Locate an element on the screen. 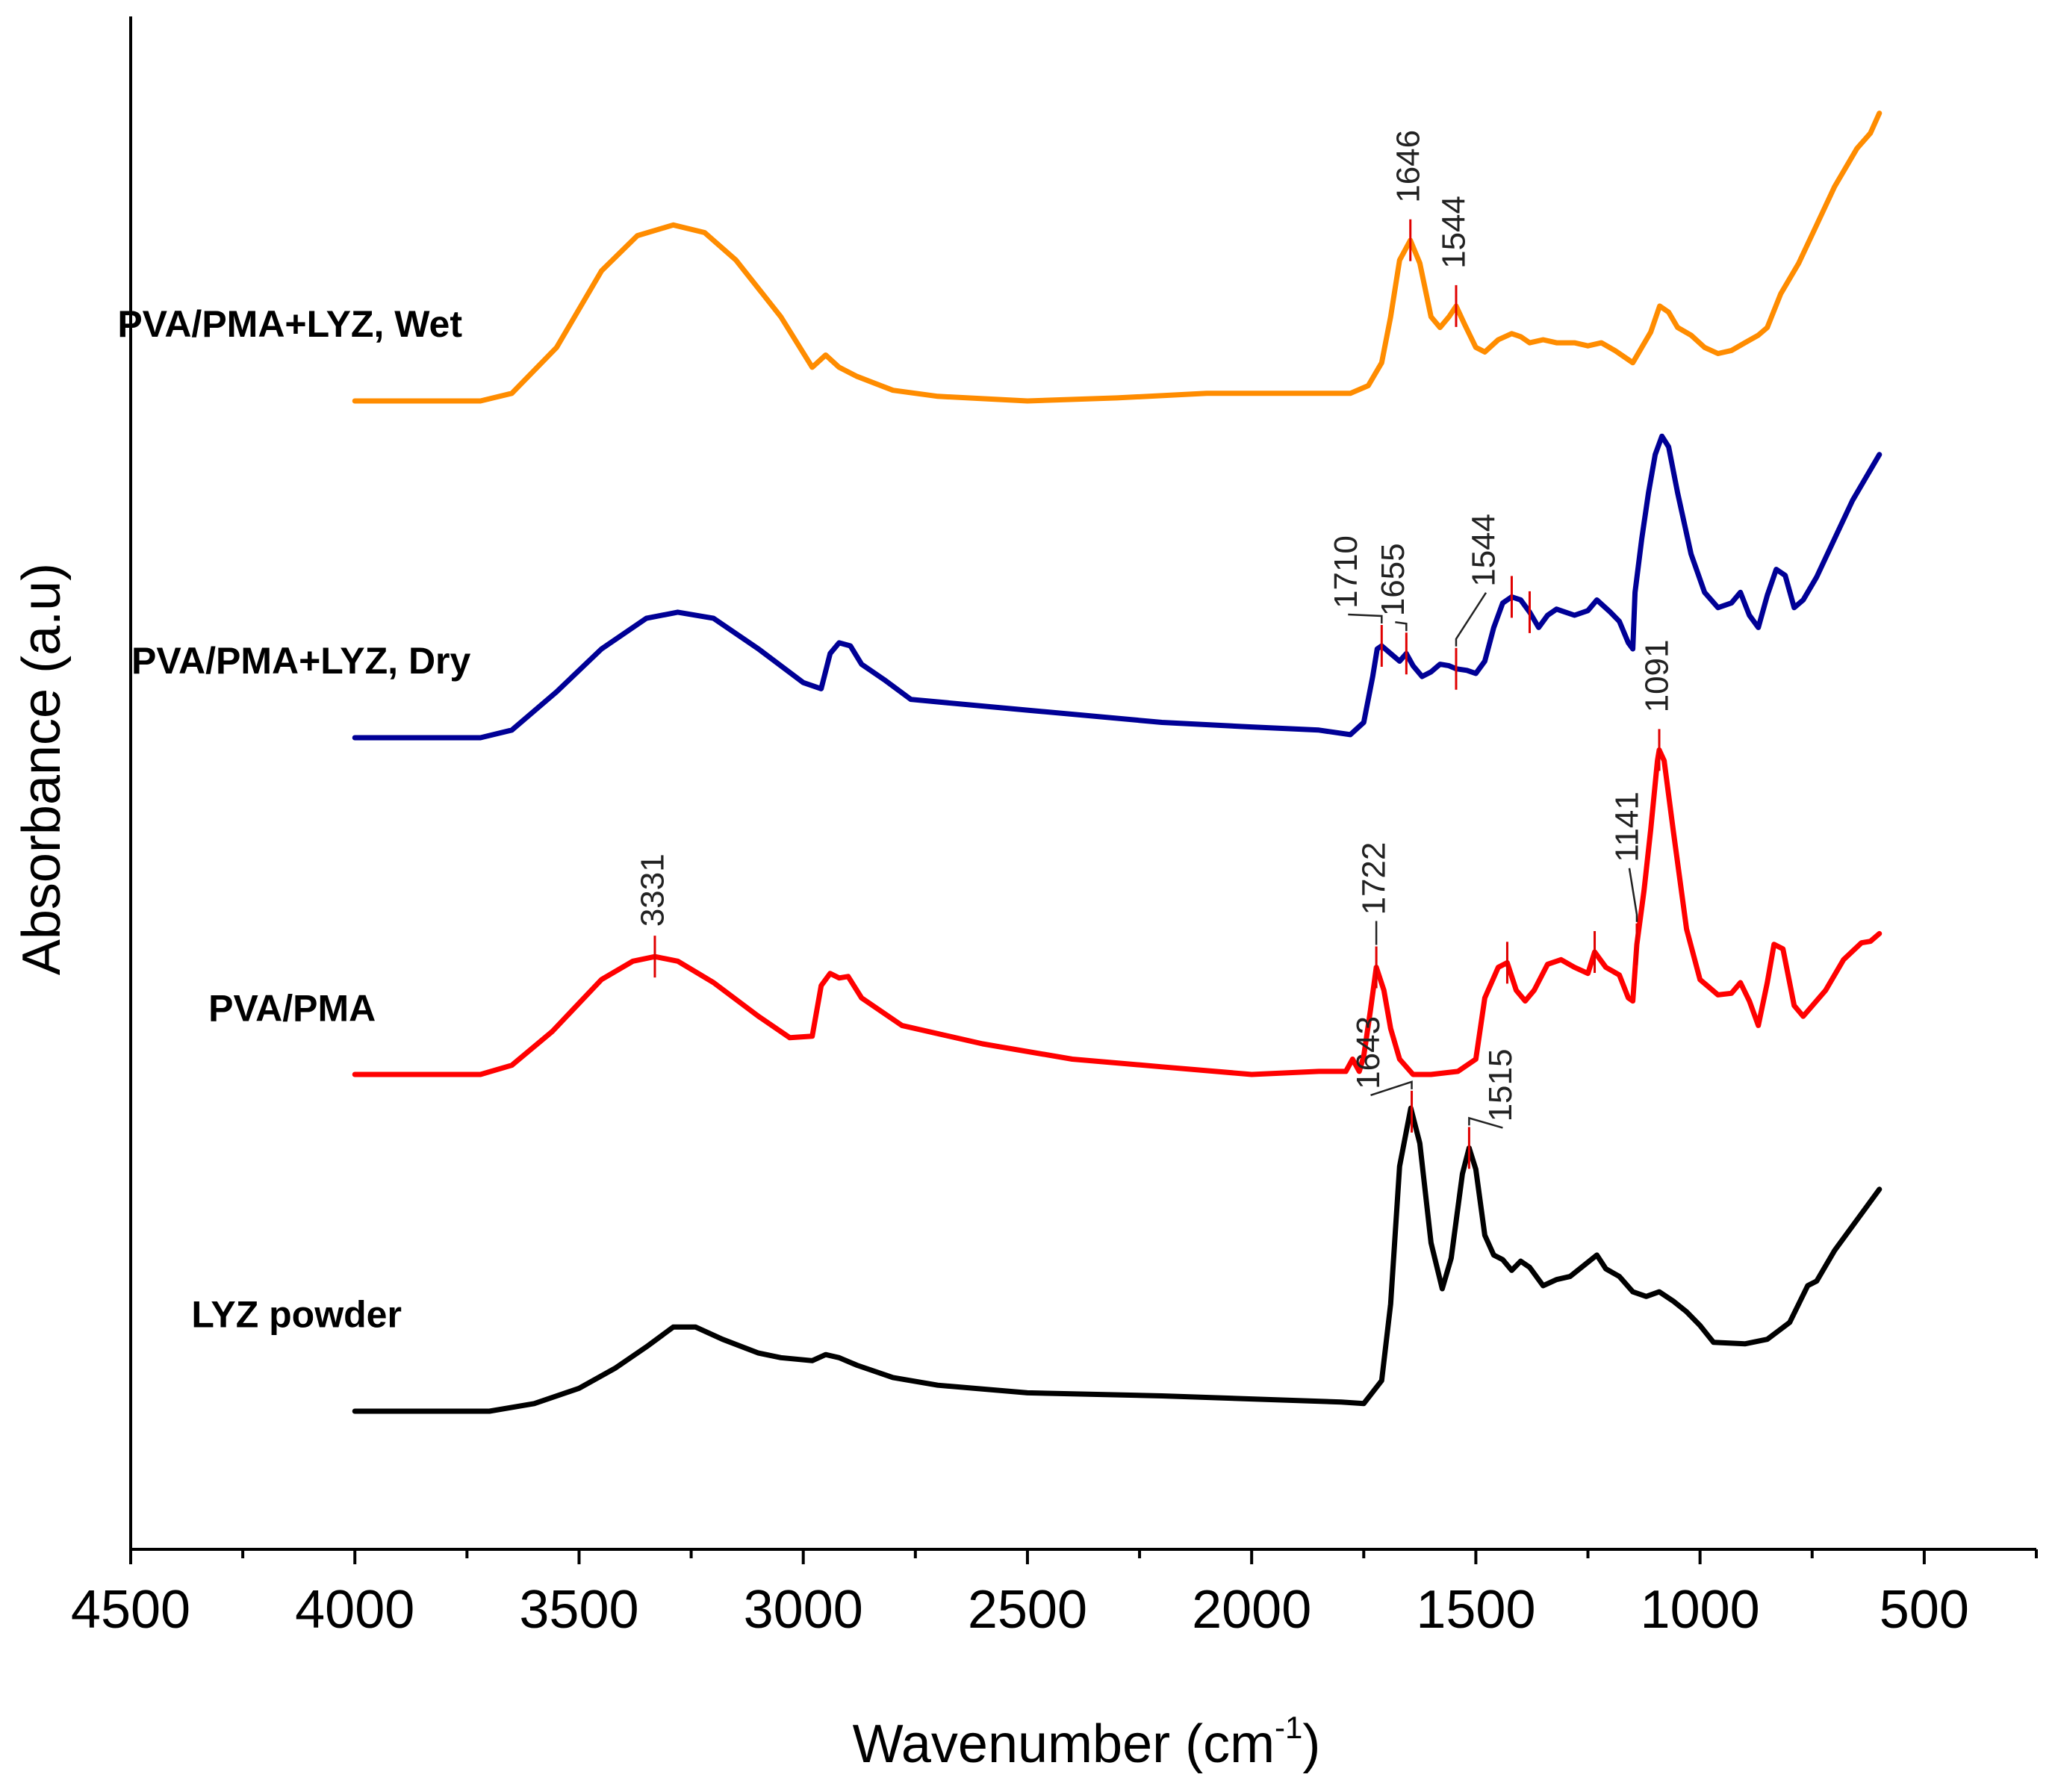 The width and height of the screenshot is (2055, 1792). peak-label-1515: 1515 is located at coordinates (1500, 1085).